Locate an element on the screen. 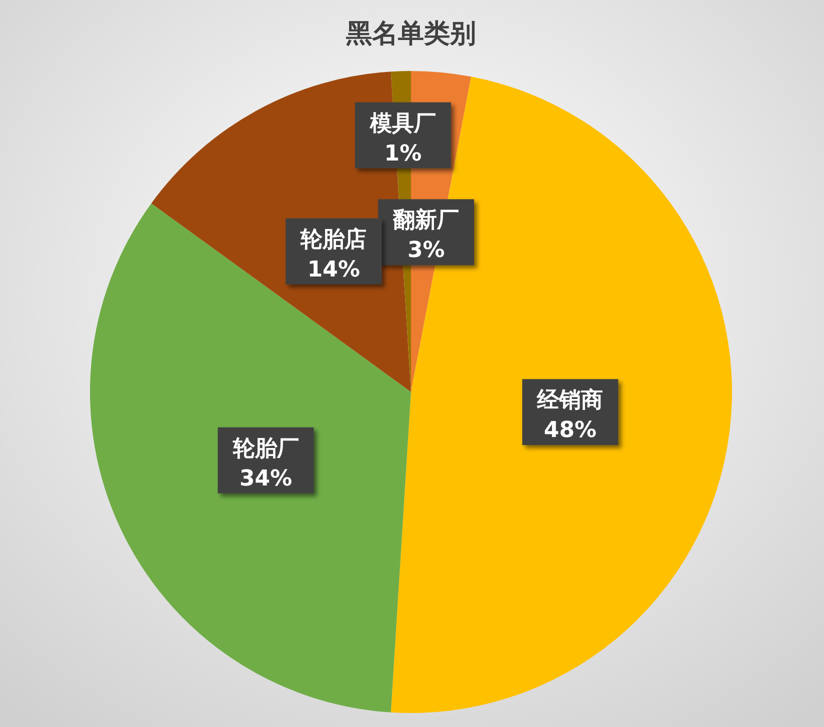  data-label: 34% is located at coordinates (265, 479).